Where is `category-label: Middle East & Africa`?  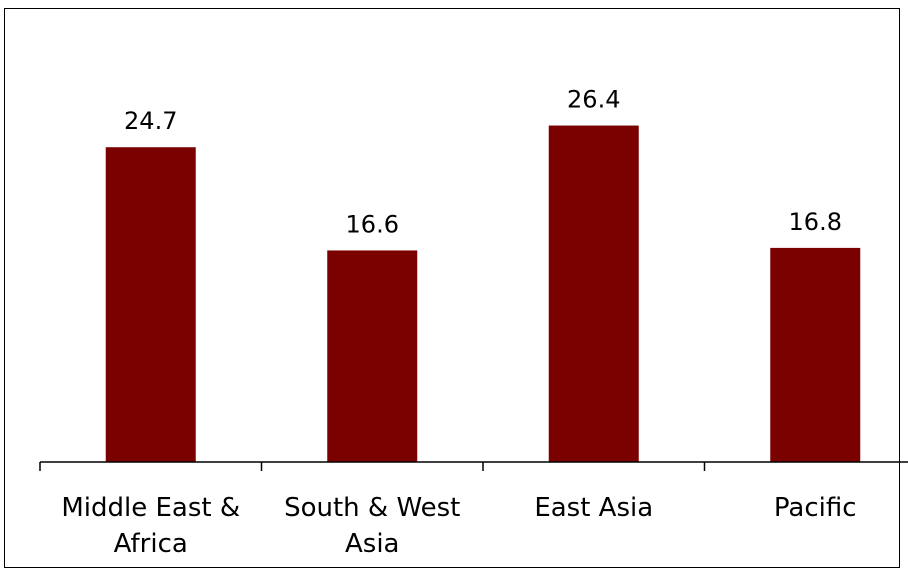
category-label: Middle East & Africa is located at coordinates (150, 524).